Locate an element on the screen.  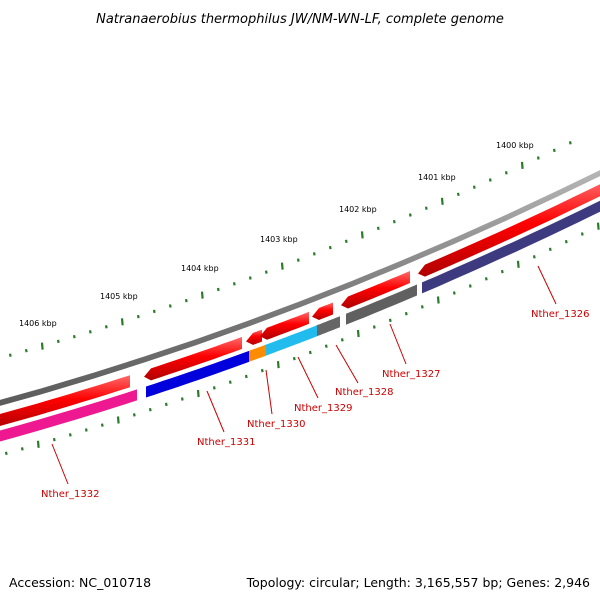
kbp-label-1406: 1406 kbp is located at coordinates (38, 323).